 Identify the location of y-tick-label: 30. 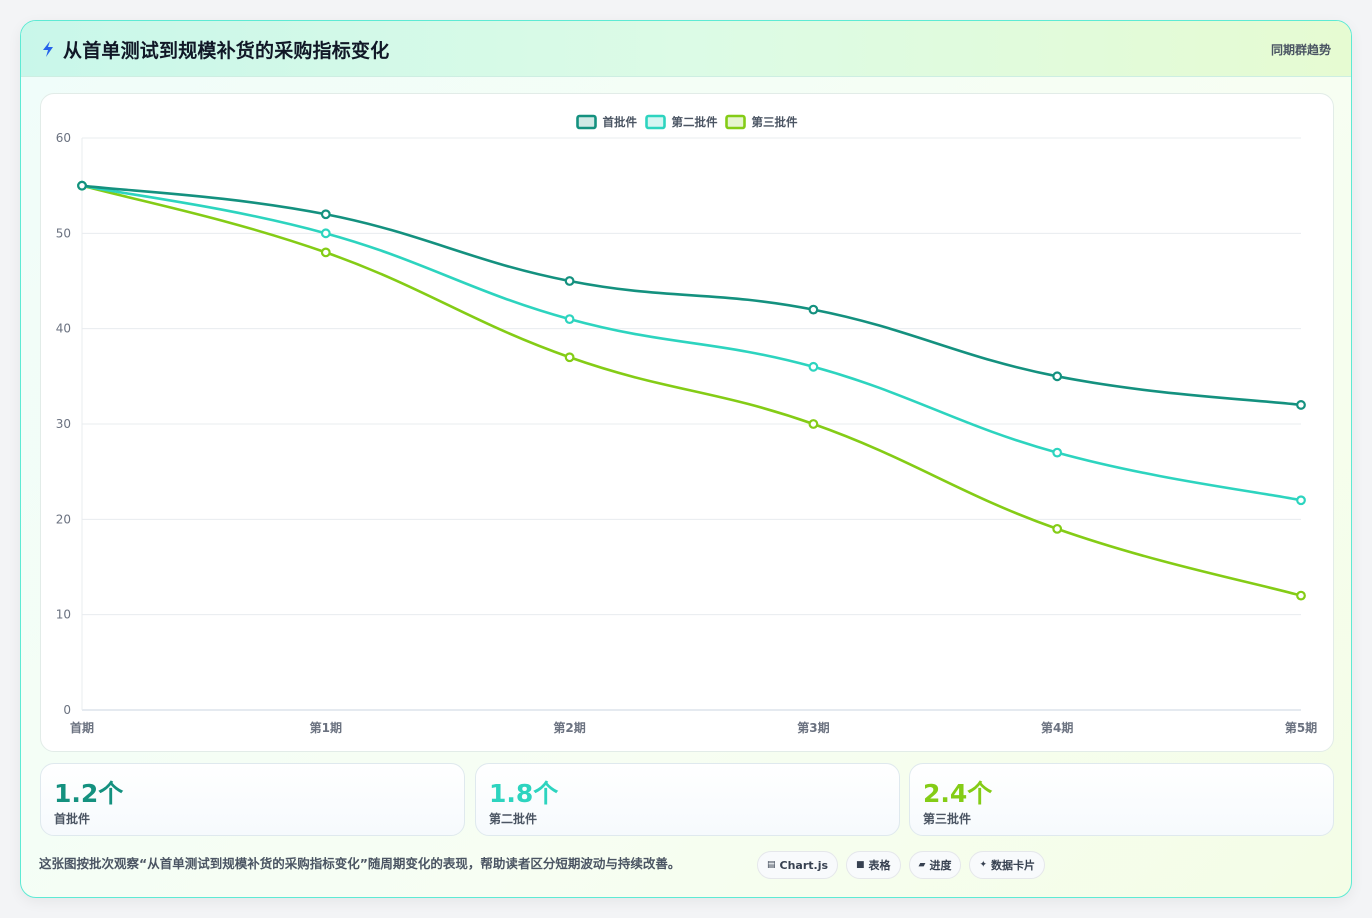
(63, 424).